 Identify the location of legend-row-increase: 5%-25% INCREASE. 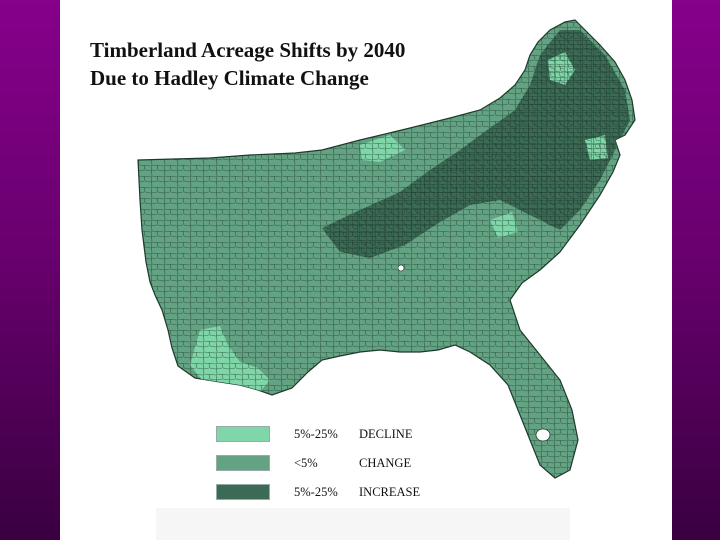
(336, 492).